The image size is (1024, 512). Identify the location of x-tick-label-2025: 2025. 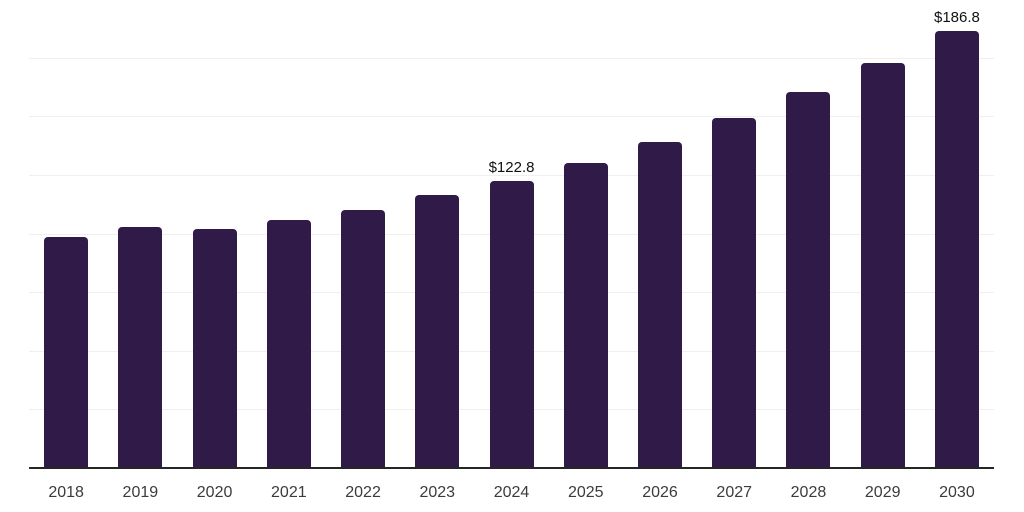
(585, 492).